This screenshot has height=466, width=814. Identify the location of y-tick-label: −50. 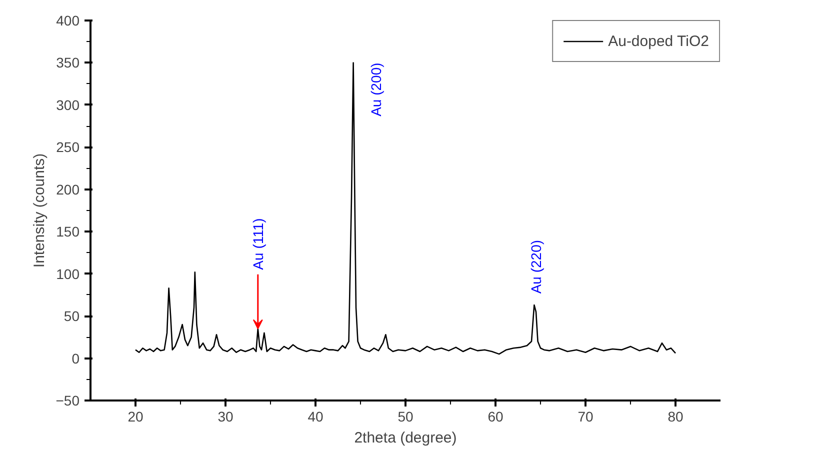
(68, 400).